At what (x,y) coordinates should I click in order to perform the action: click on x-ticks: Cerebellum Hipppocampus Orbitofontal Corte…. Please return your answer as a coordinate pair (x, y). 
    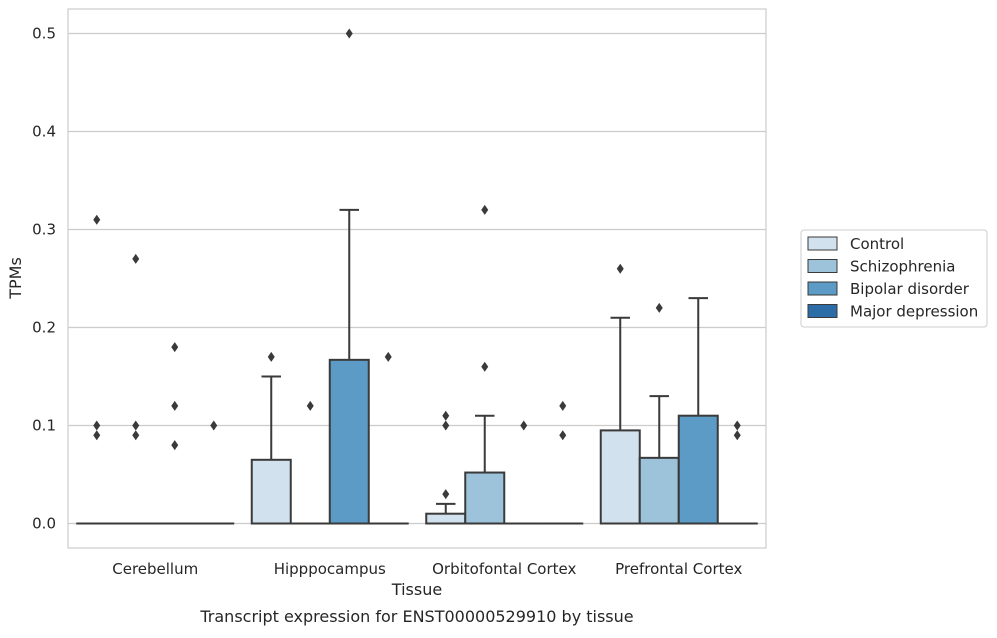
    Looking at the image, I should click on (427, 569).